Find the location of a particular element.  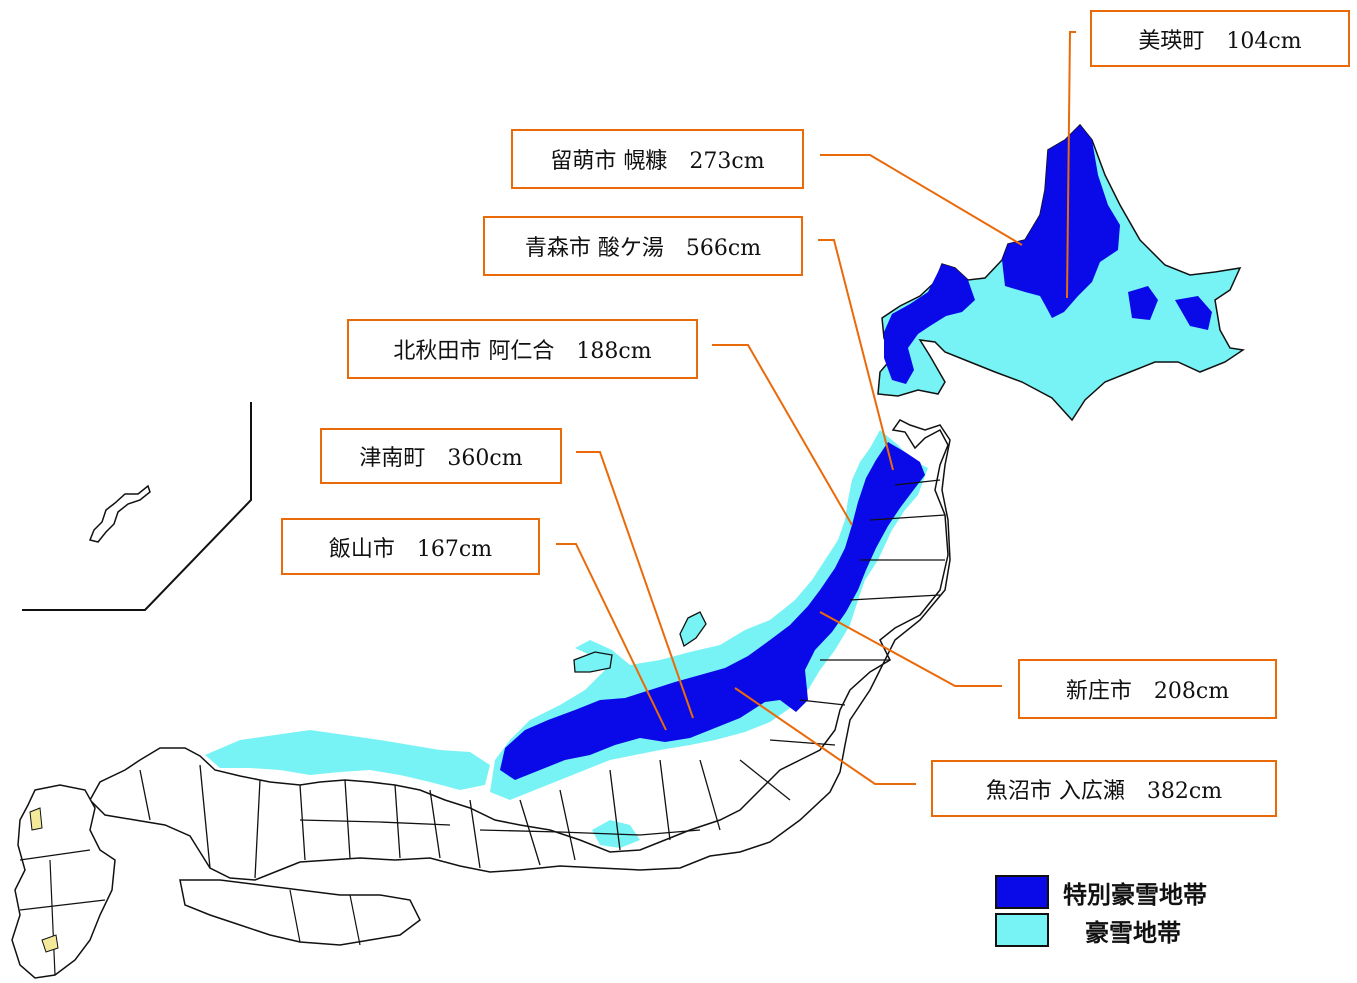

leader-iiyama is located at coordinates (611, 637).